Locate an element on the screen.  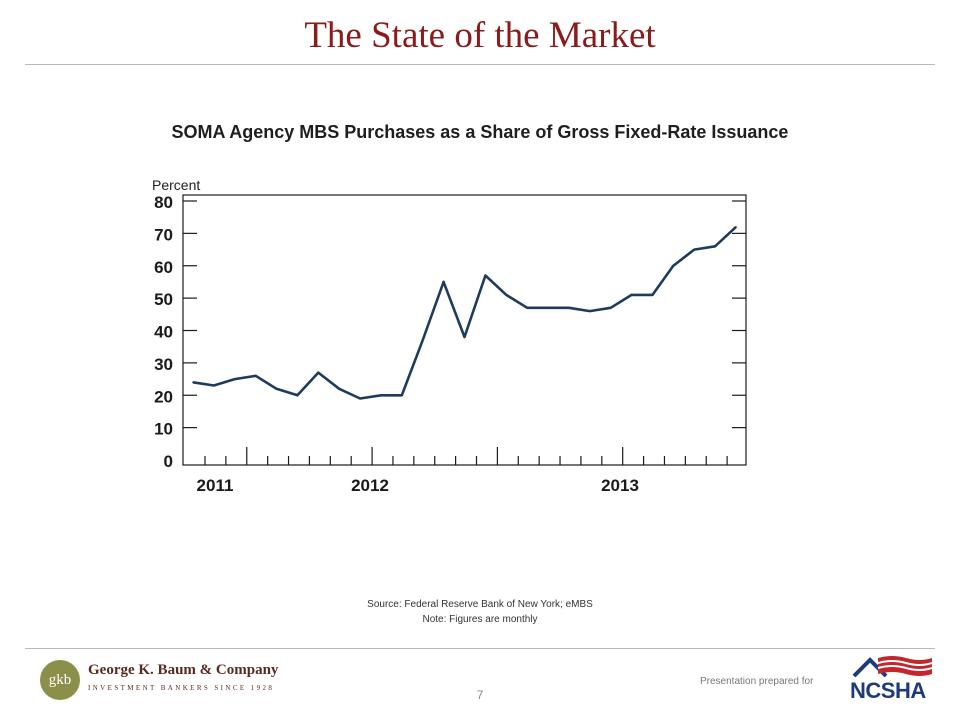
frequency-note: Note: Figures are monthly is located at coordinates (480, 619).